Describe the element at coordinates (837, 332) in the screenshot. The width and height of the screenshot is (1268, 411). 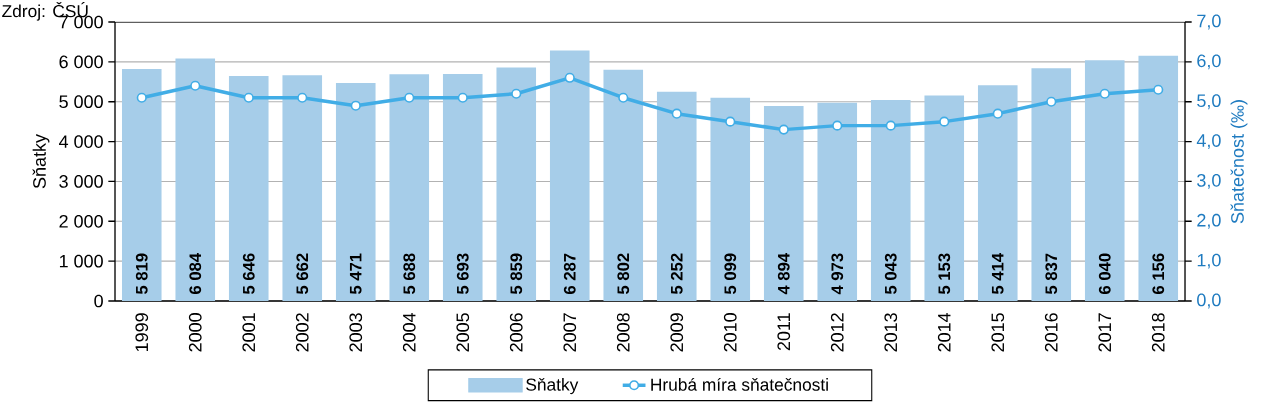
I see `x-tick-label: 2012` at that location.